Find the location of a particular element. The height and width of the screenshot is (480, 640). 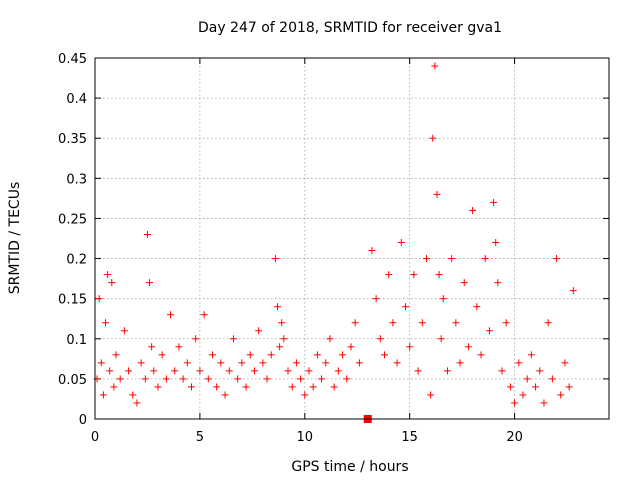

x-tick-label: 10 is located at coordinates (305, 437).